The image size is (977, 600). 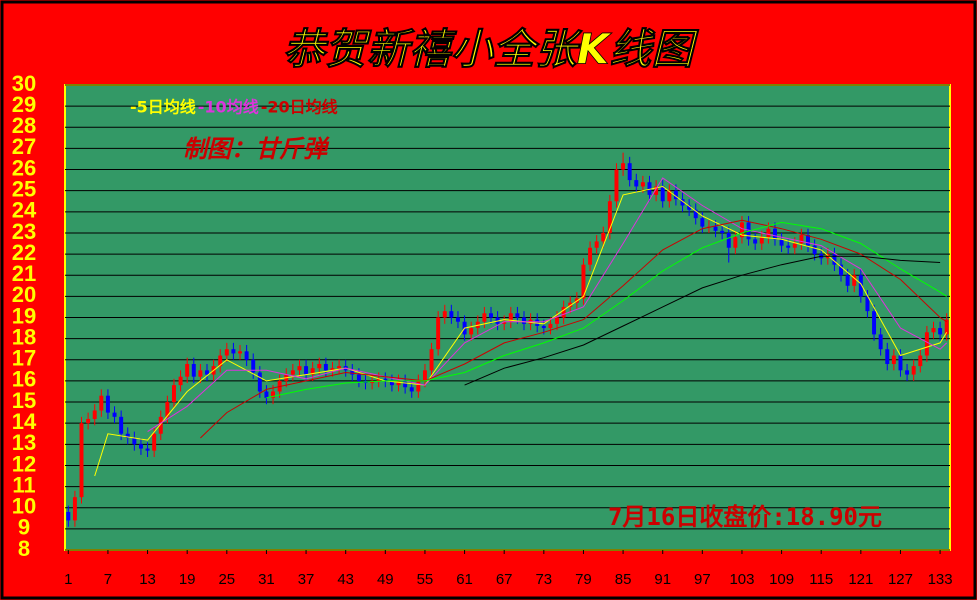 I want to click on x-tick-label: 49, so click(x=385, y=579).